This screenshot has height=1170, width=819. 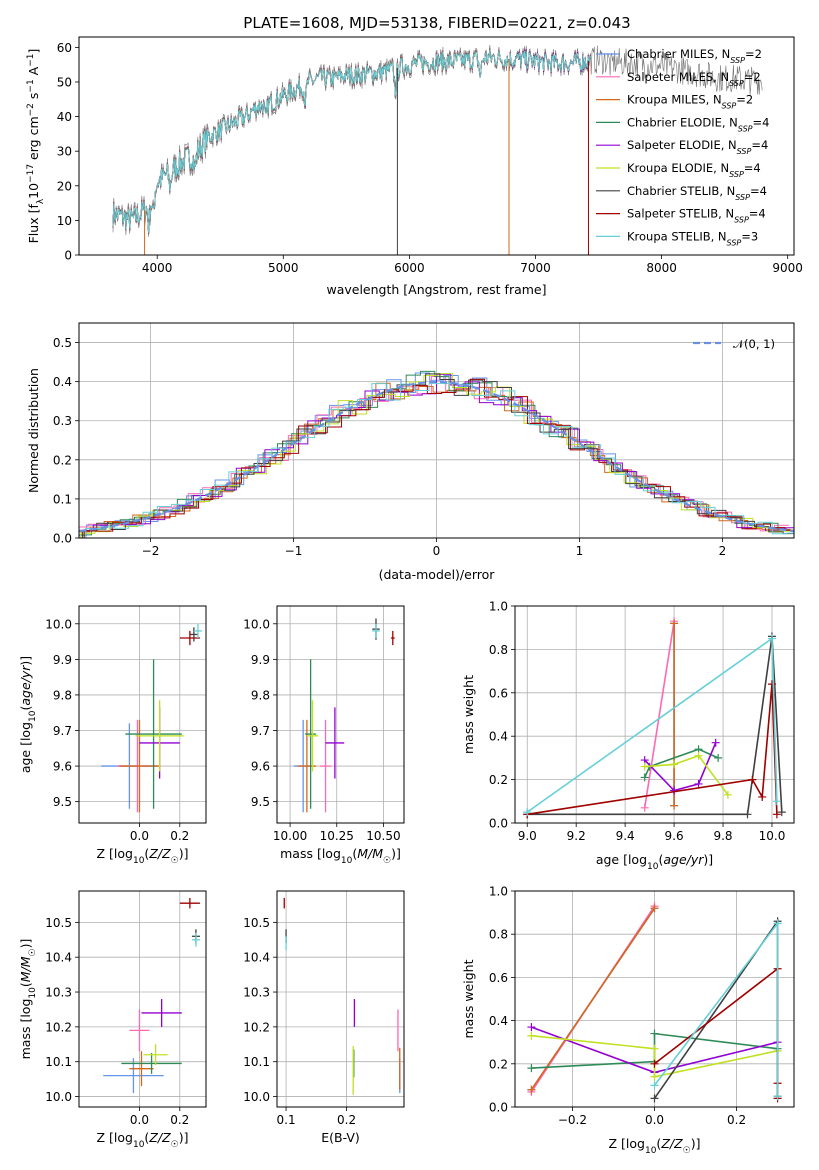 I want to click on weight-line-kroupa_stelib, so click(x=652, y=724).